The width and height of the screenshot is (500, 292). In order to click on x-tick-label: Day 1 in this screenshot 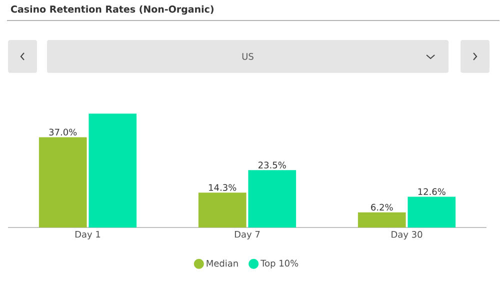, I will do `click(87, 235)`.